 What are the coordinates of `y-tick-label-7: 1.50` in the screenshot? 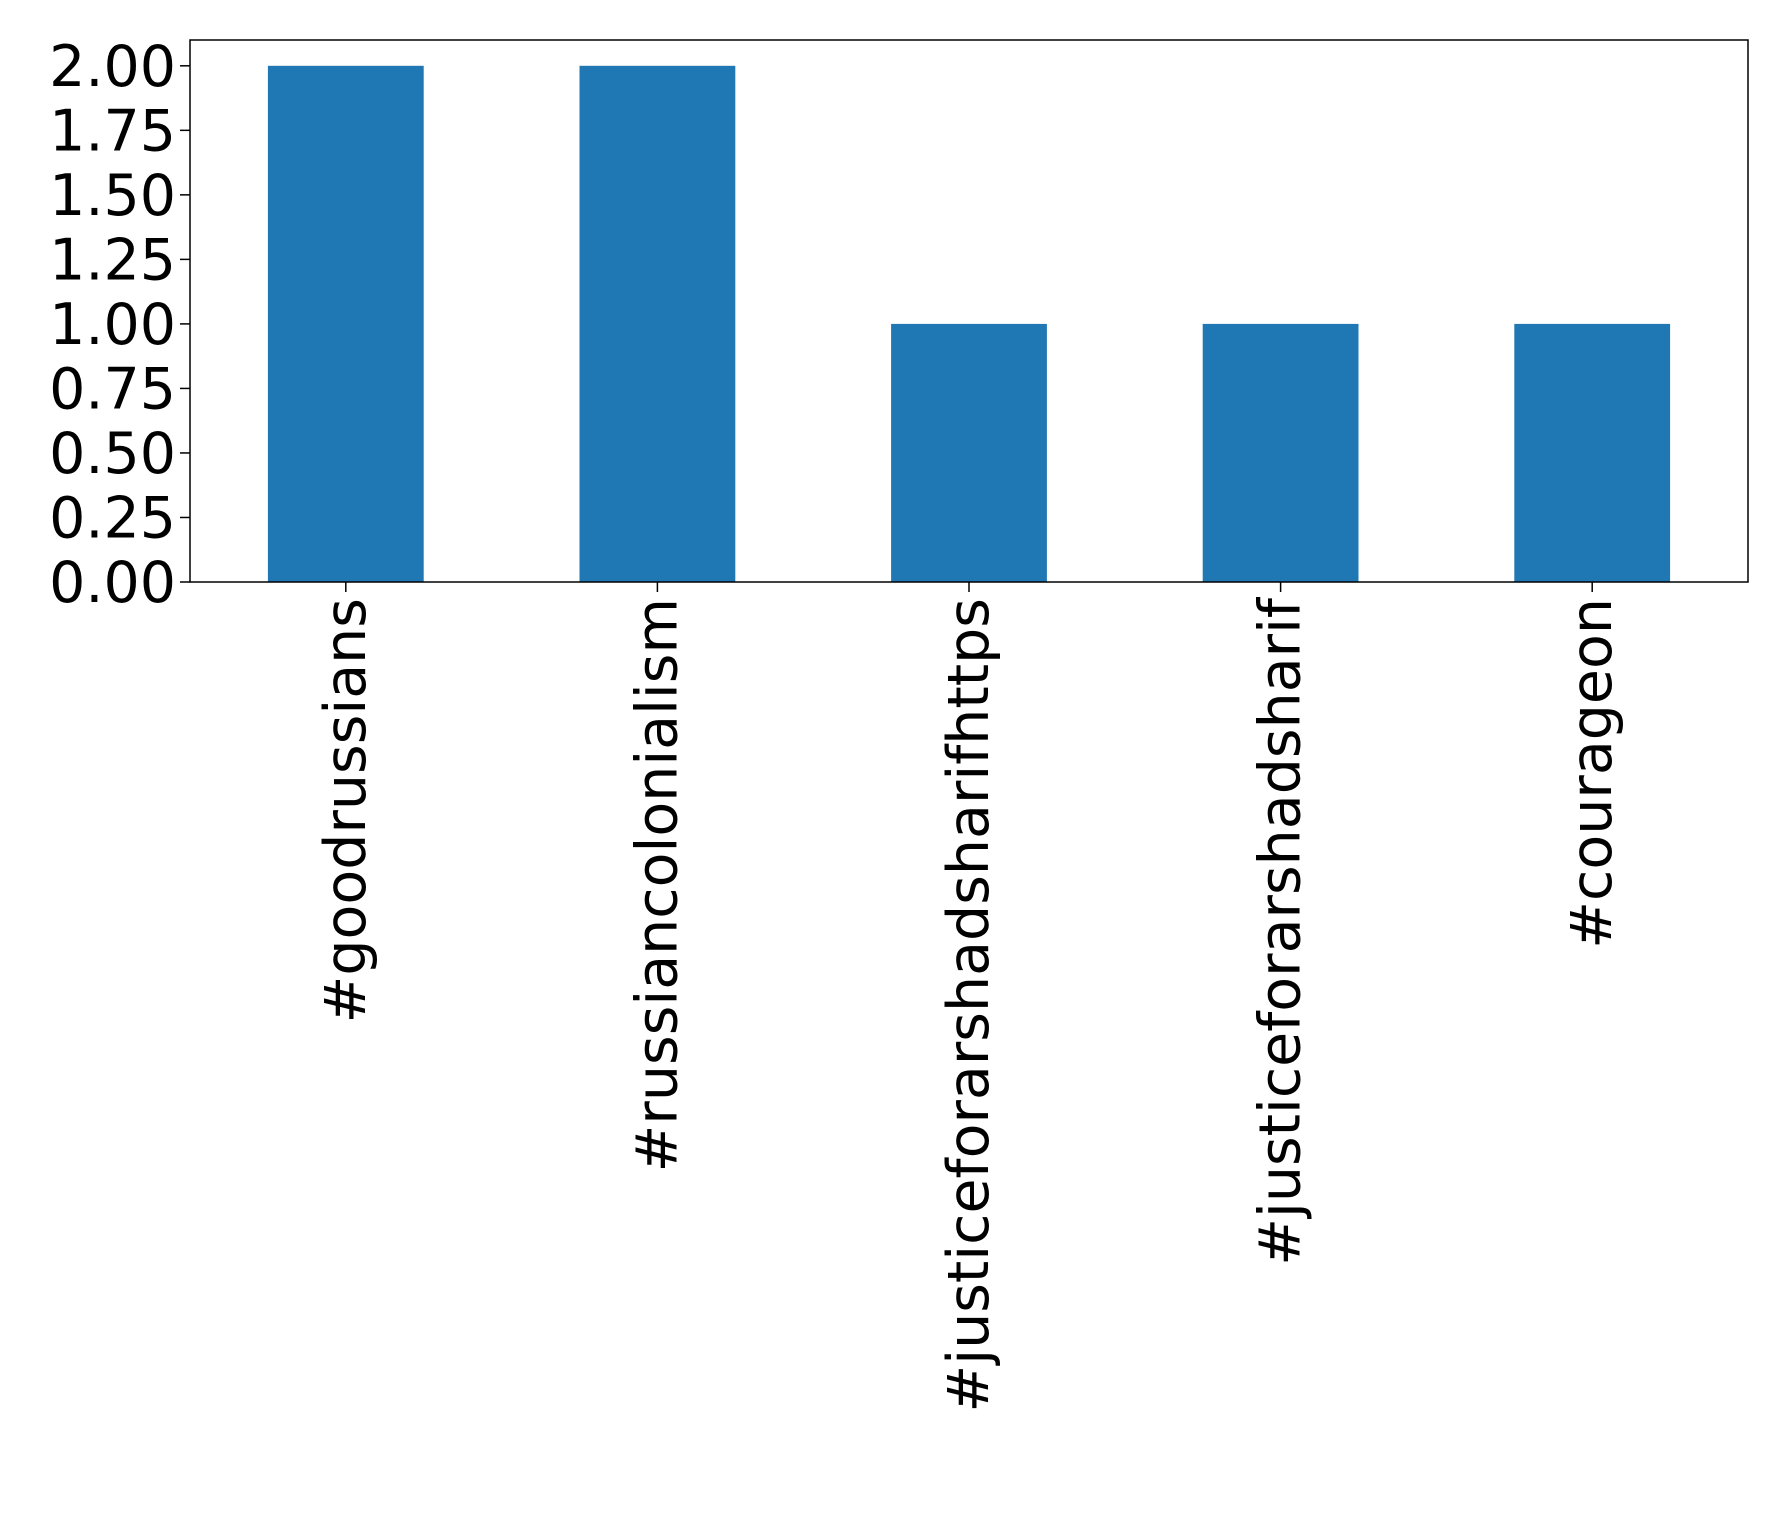 It's located at (112, 196).